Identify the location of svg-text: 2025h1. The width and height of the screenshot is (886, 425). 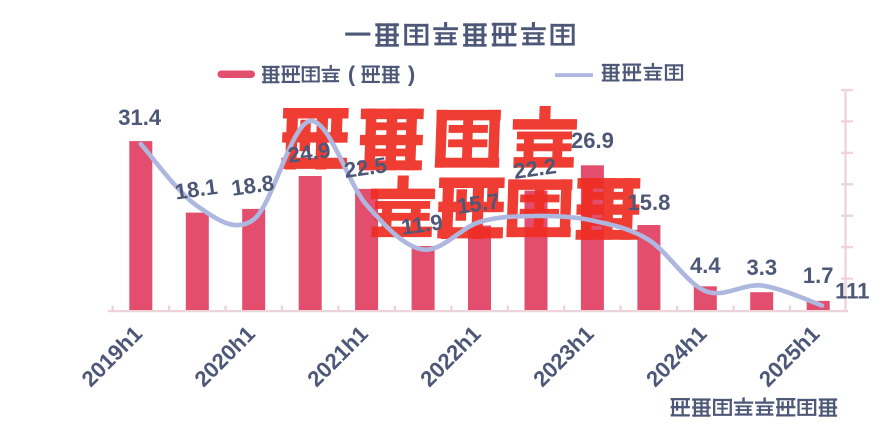
(789, 356).